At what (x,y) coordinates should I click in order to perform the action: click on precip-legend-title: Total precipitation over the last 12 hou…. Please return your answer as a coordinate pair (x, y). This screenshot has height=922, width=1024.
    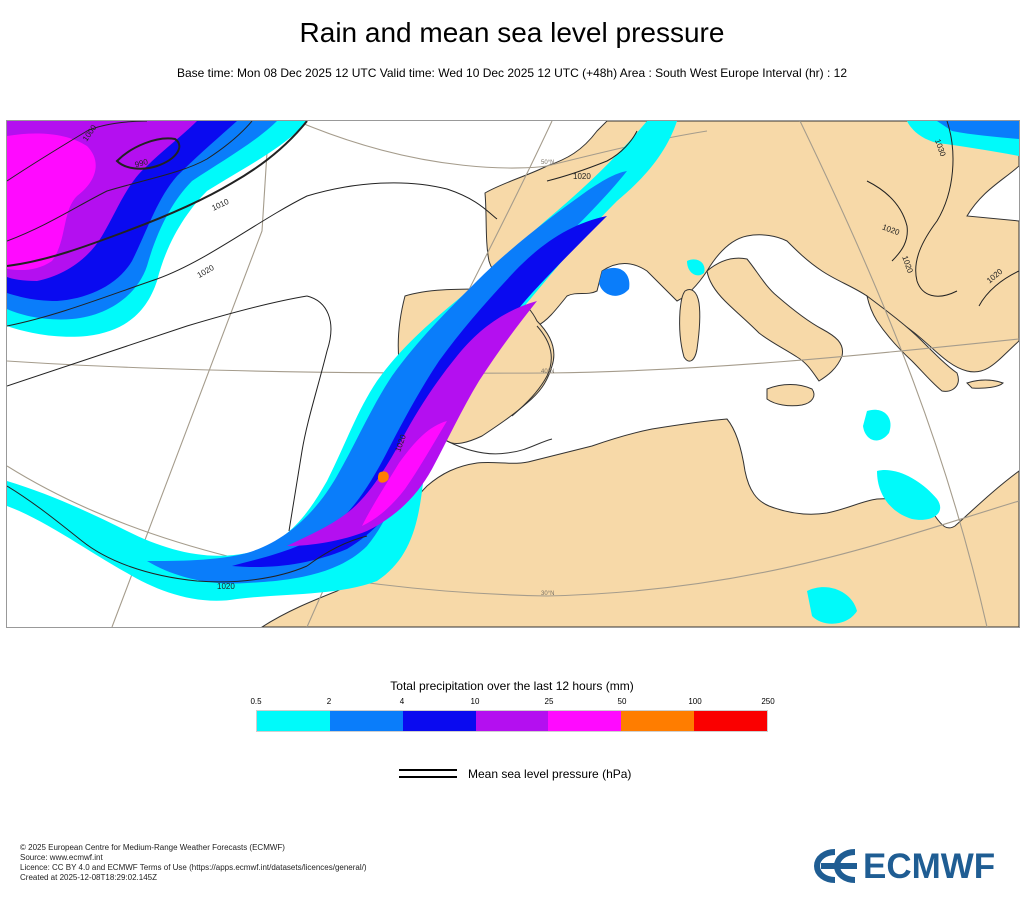
    Looking at the image, I should click on (512, 686).